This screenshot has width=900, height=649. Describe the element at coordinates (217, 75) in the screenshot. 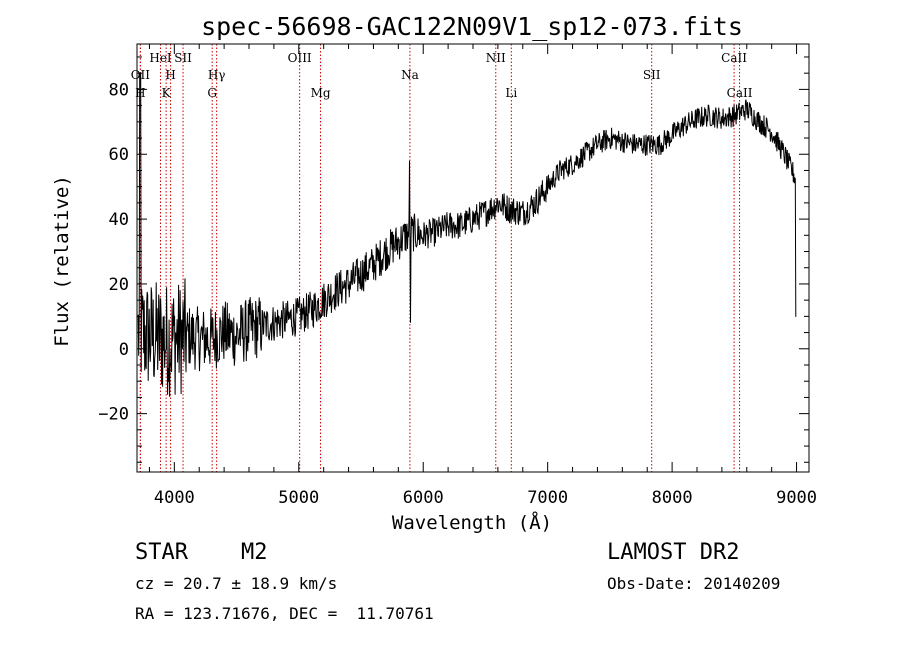

I see `spectral-line-label: Hγ` at that location.